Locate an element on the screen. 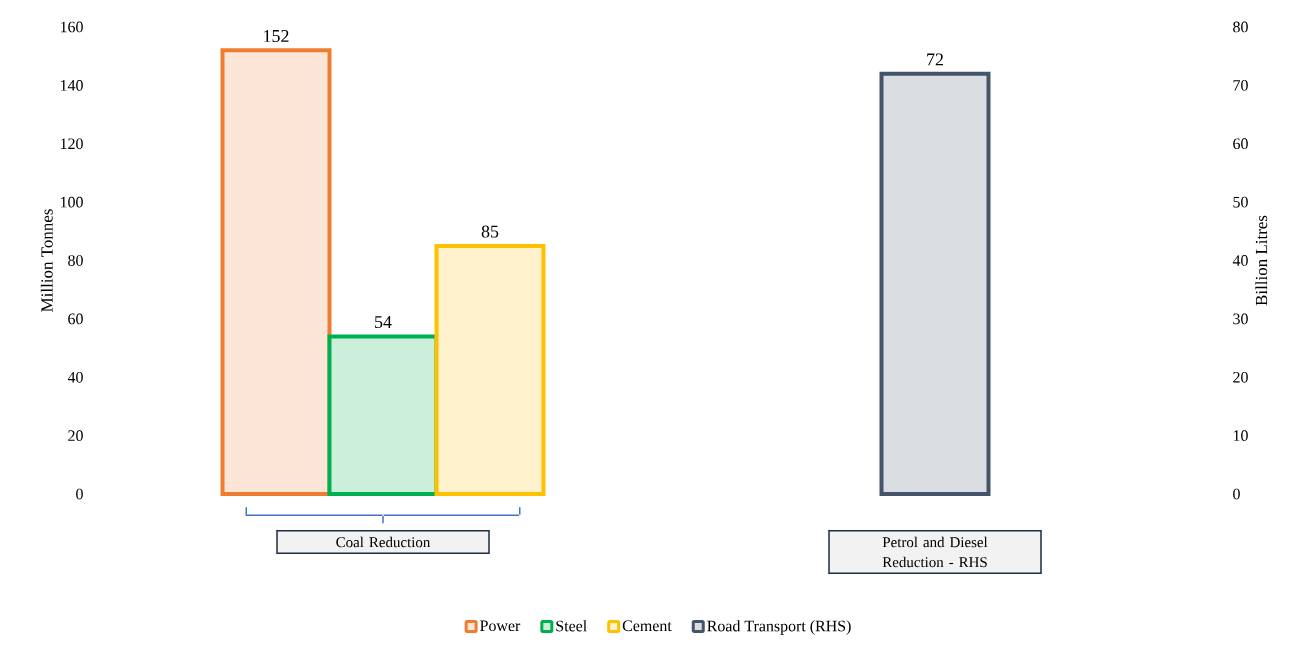 This screenshot has height=651, width=1296. data-label: 85 is located at coordinates (490, 231).